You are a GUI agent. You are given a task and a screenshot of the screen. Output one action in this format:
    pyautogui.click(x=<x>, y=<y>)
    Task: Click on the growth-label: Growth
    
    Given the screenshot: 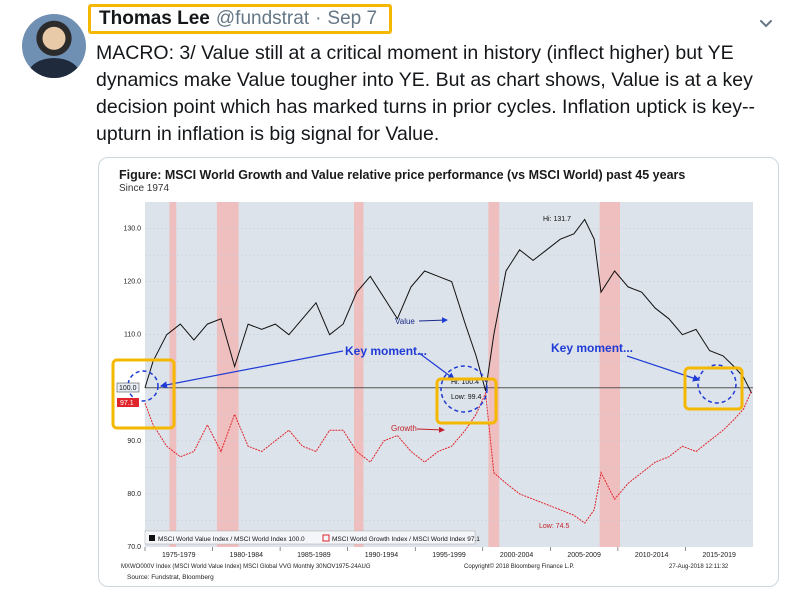 What is the action you would take?
    pyautogui.click(x=404, y=428)
    